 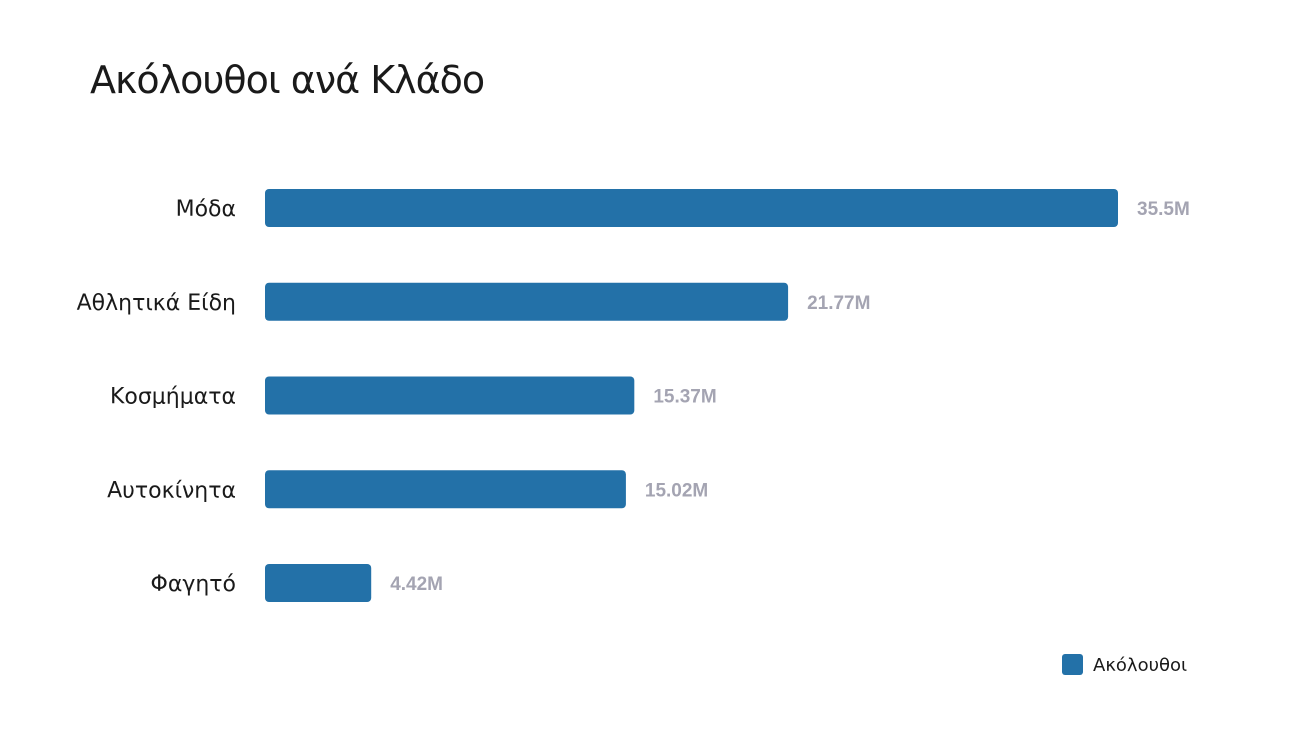 I want to click on category-label: Φαγητό, so click(x=194, y=584).